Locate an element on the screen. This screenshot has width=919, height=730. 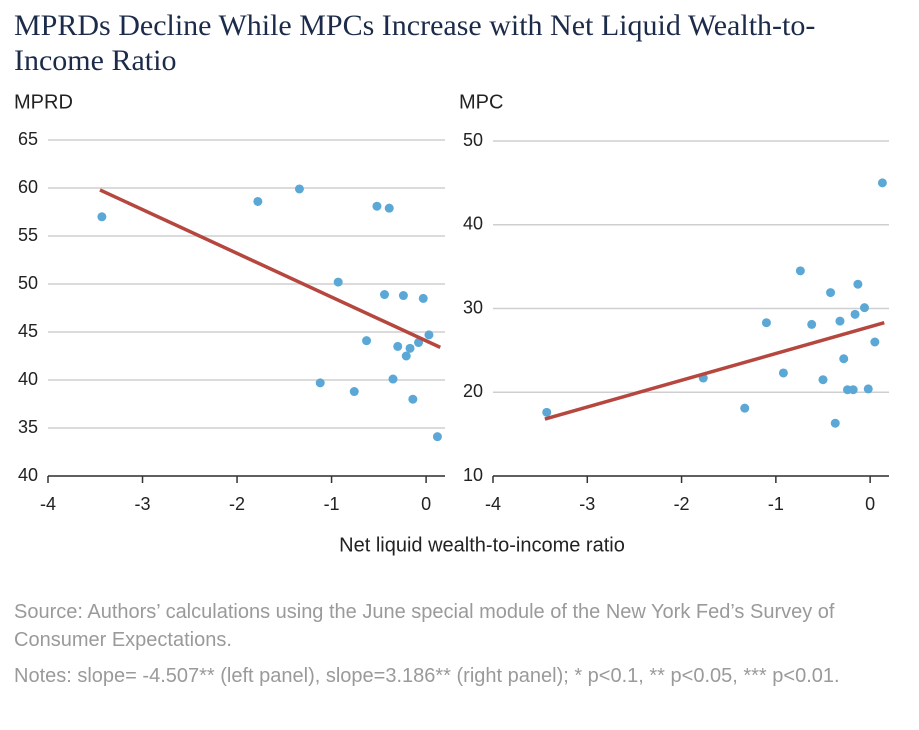
y-tick-label: 55 is located at coordinates (28, 235).